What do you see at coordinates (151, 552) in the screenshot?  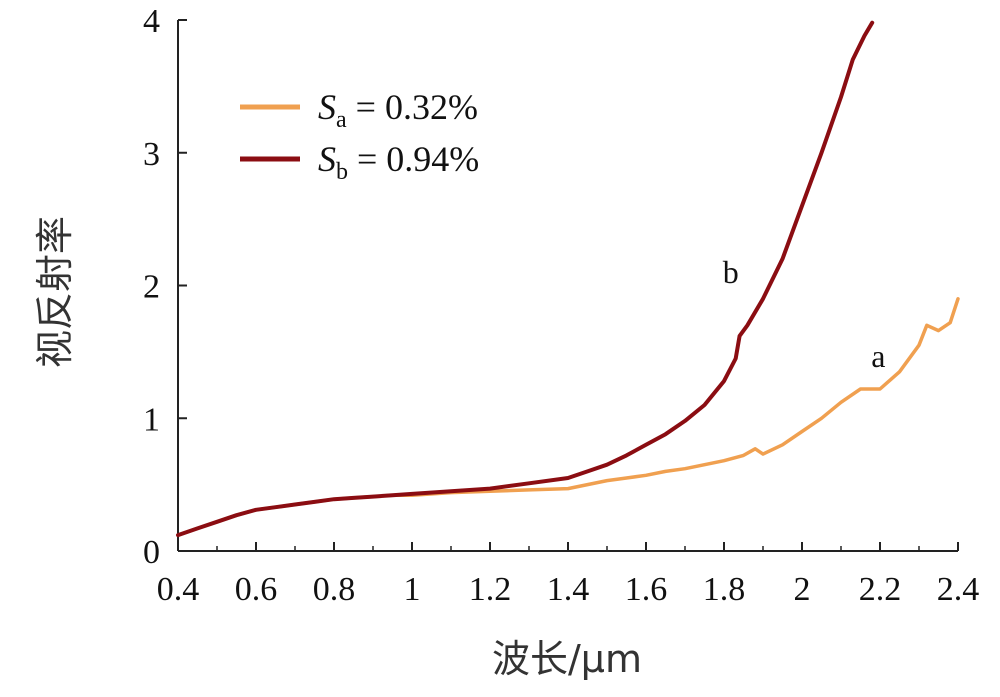 I see `y-tick-label: 0` at bounding box center [151, 552].